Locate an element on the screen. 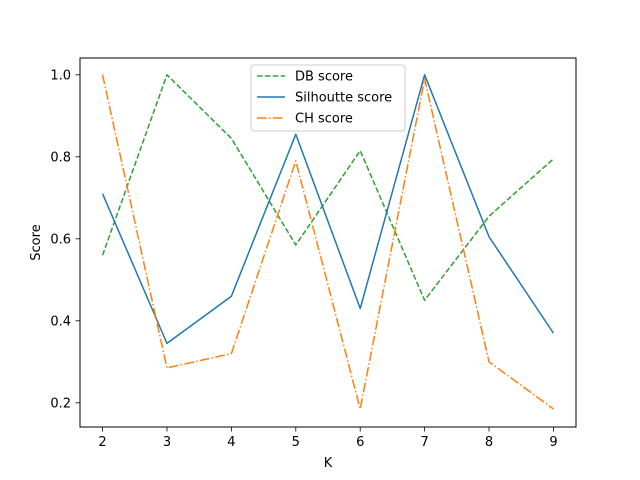  legend-box is located at coordinates (328, 98).